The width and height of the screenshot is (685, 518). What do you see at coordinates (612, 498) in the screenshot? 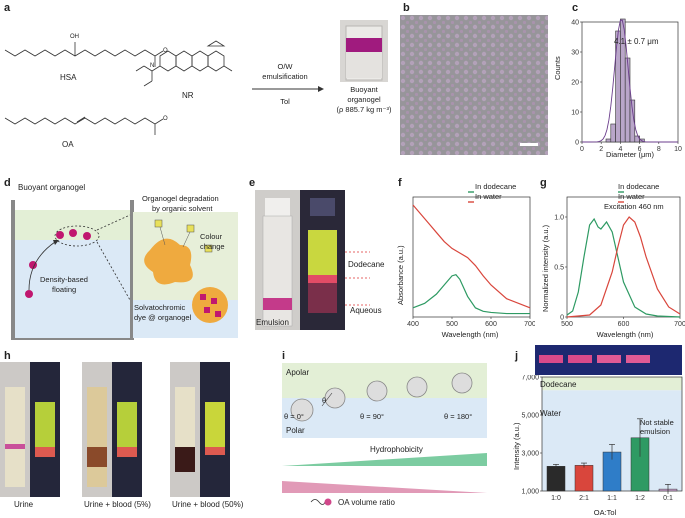
I see `j-xtick-label: 1:1` at bounding box center [612, 498].